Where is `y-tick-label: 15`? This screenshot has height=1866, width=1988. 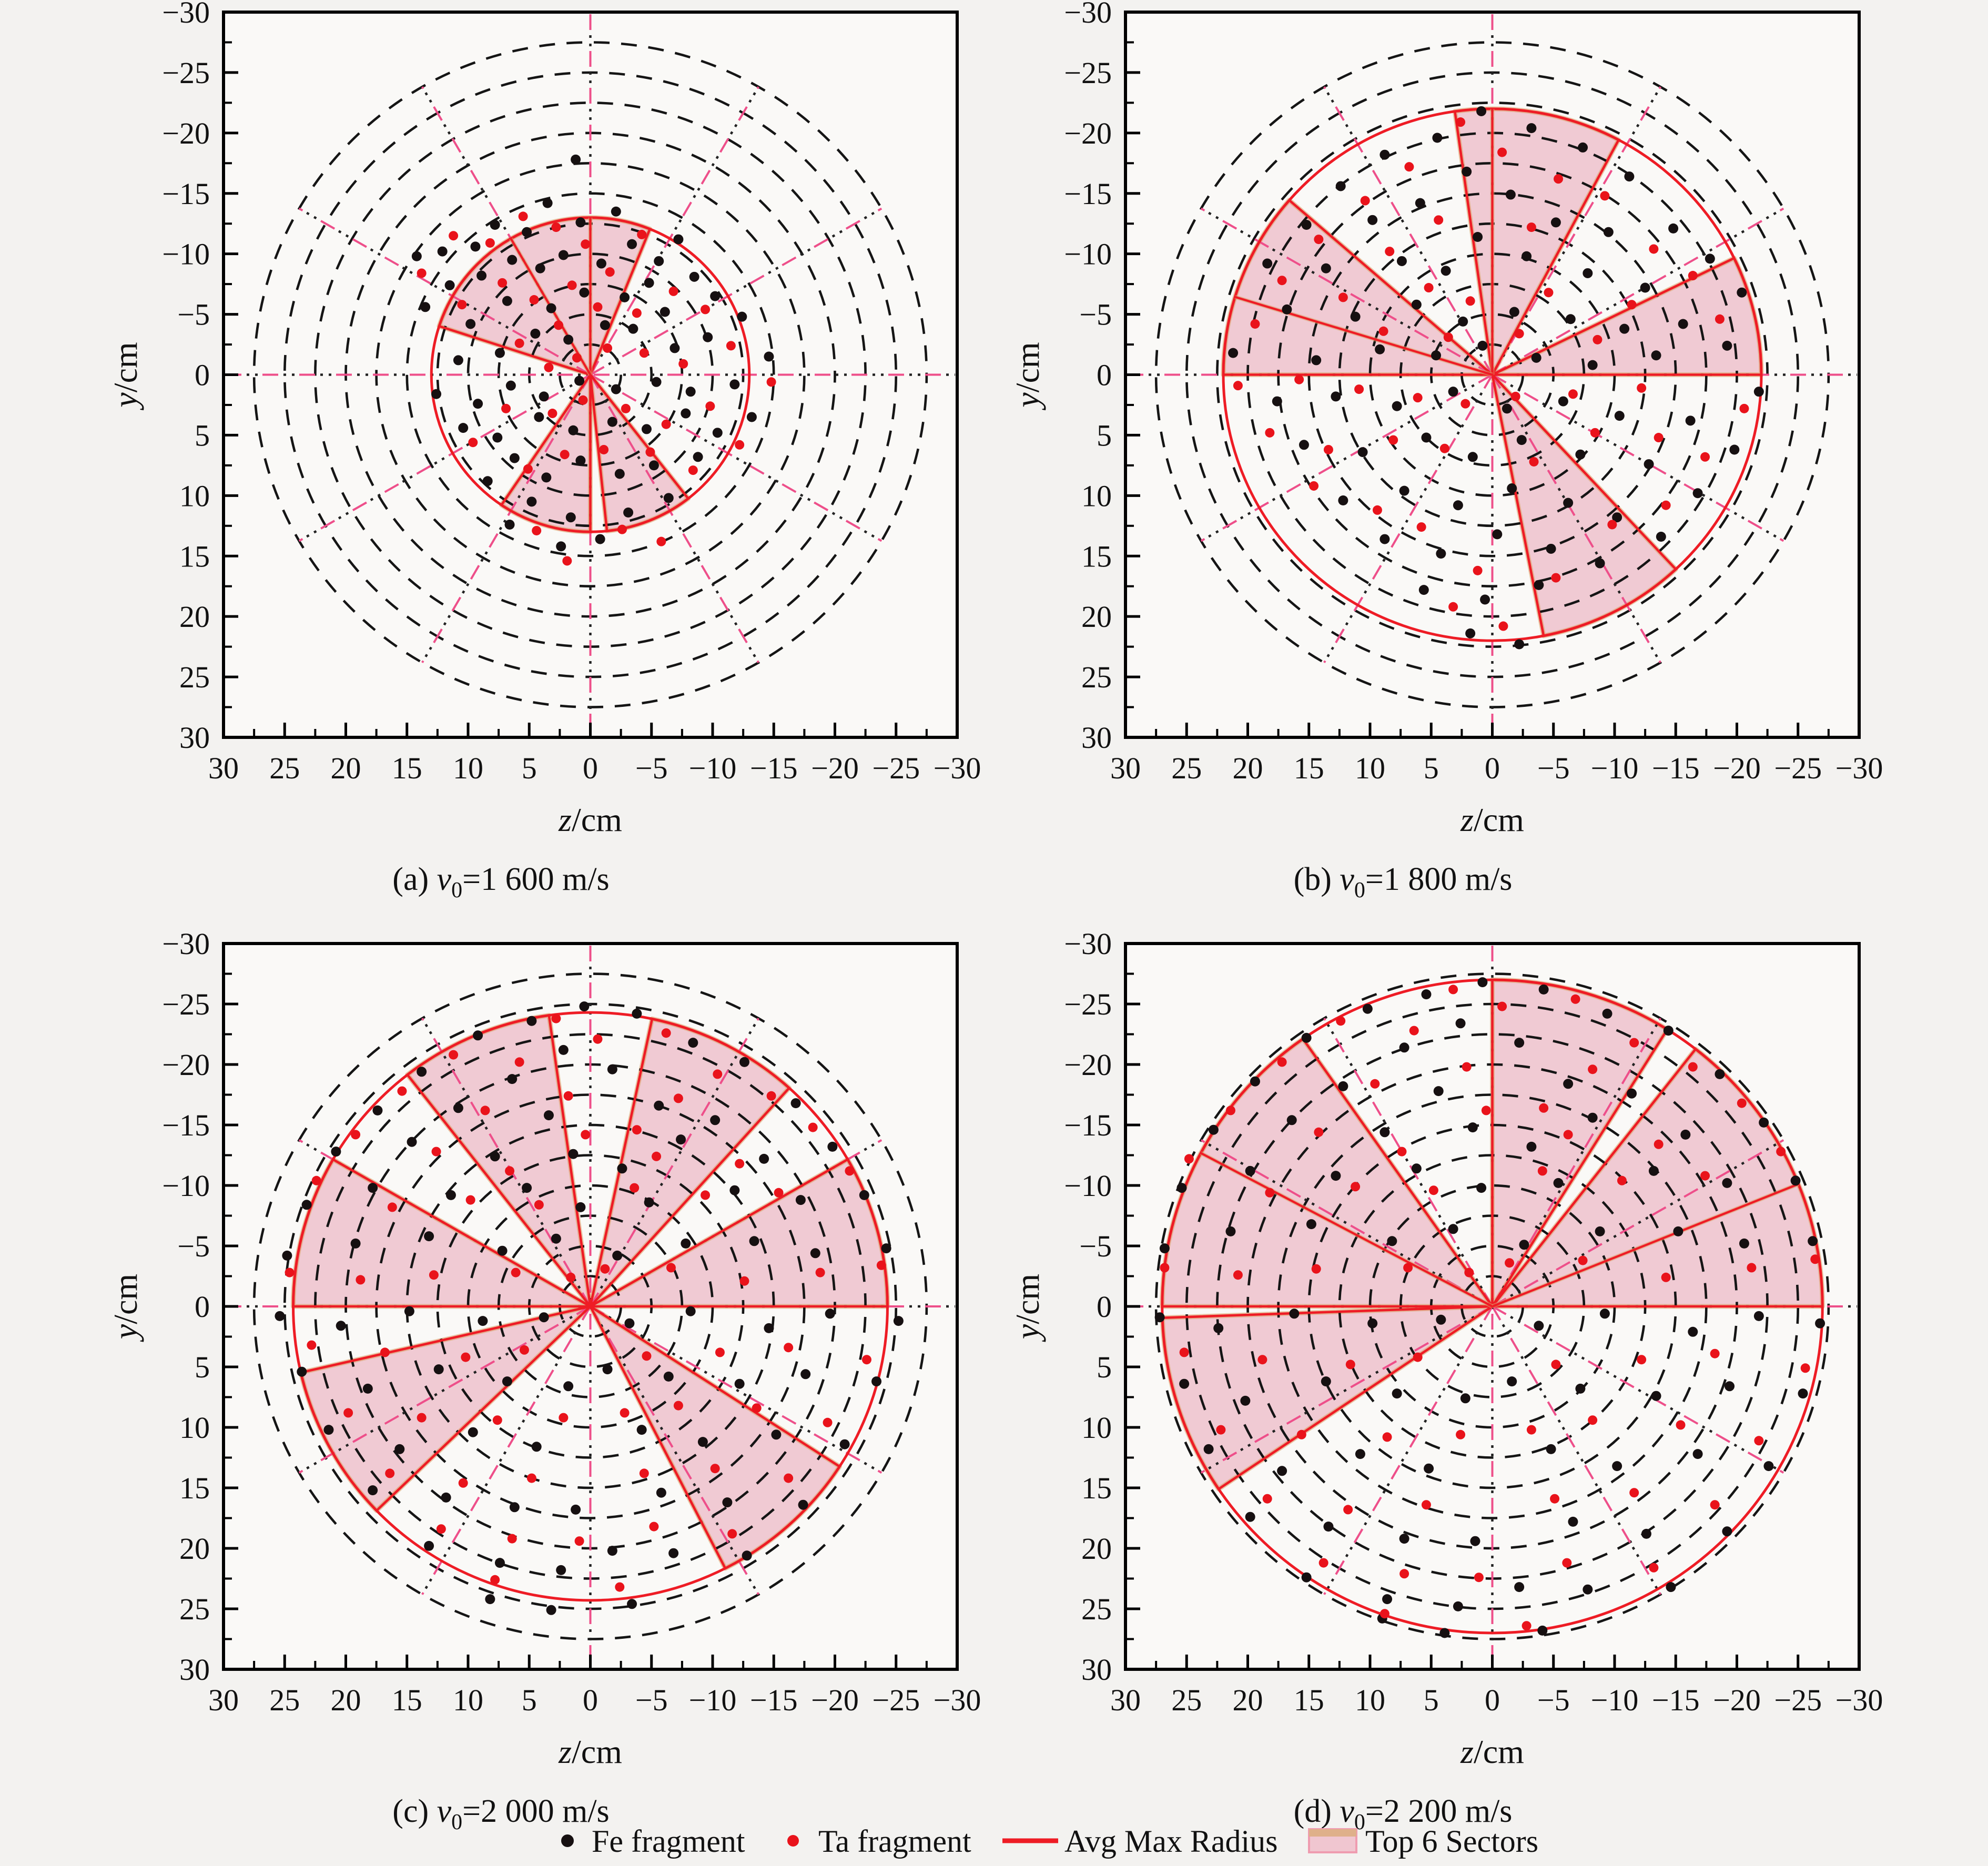
y-tick-label: 15 is located at coordinates (194, 1488).